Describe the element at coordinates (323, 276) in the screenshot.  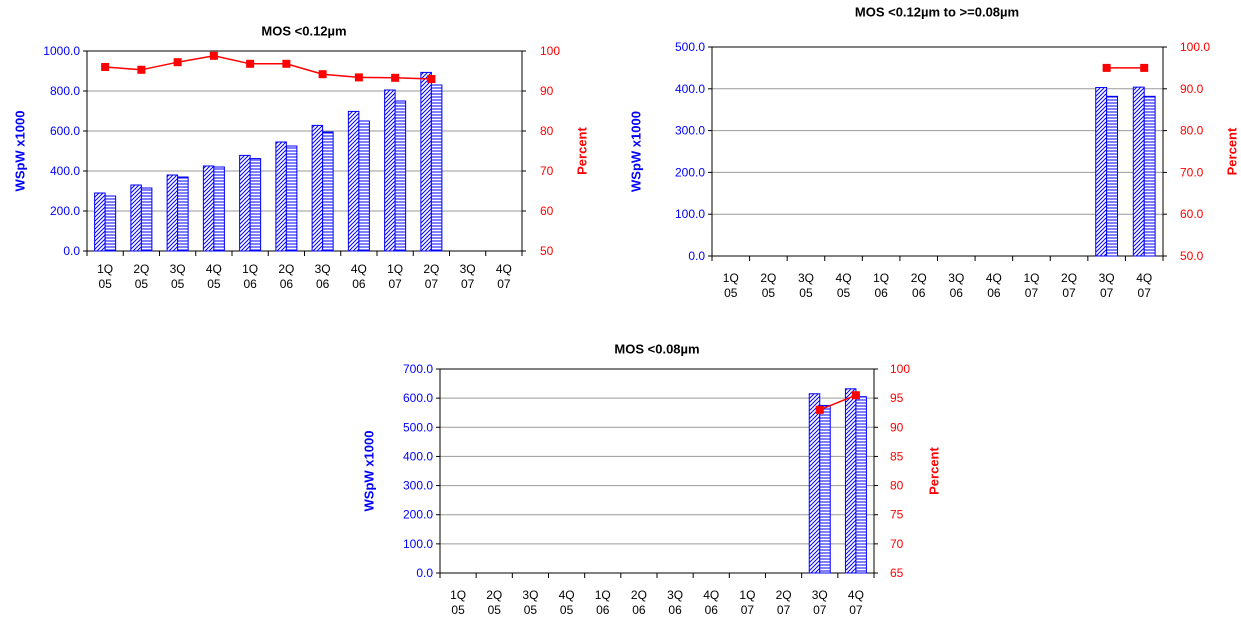
I see `x-tick-label: 3Q 06` at that location.